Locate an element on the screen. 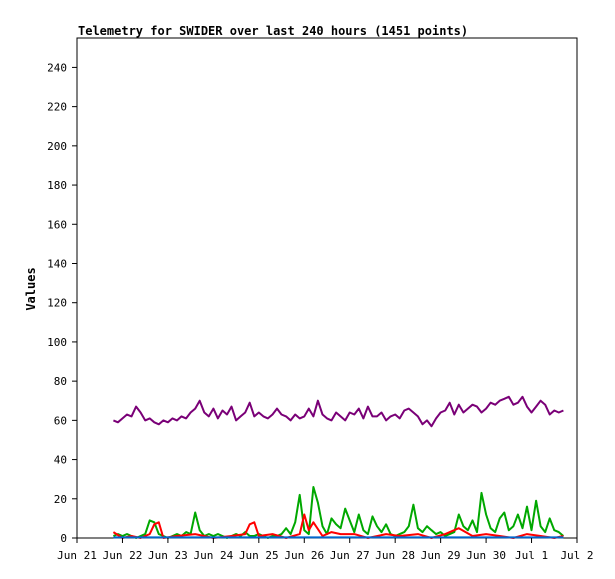  y-tick-label: 40 is located at coordinates (60, 460).